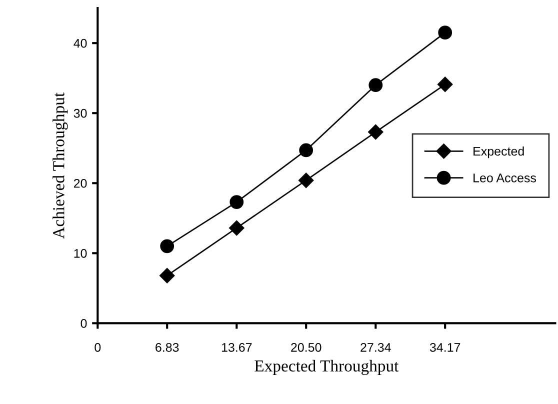 This screenshot has width=558, height=404. Describe the element at coordinates (306, 347) in the screenshot. I see `x-tick-label: 20.50` at that location.